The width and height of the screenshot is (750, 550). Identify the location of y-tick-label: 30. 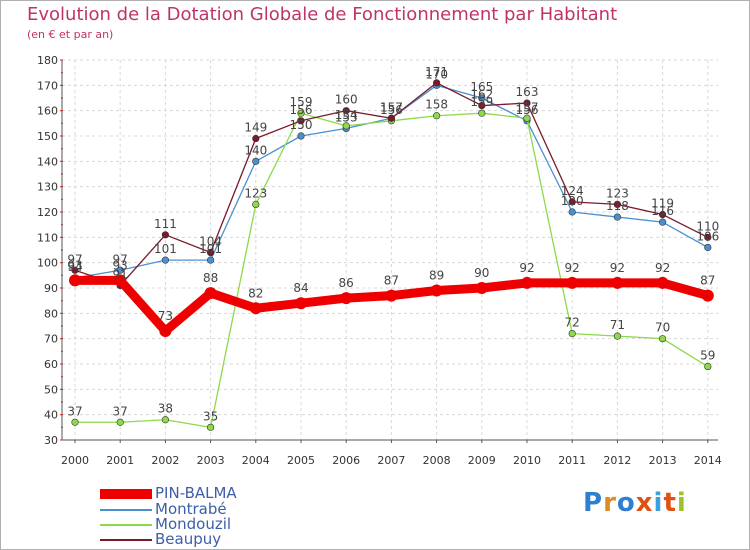
(51, 440).